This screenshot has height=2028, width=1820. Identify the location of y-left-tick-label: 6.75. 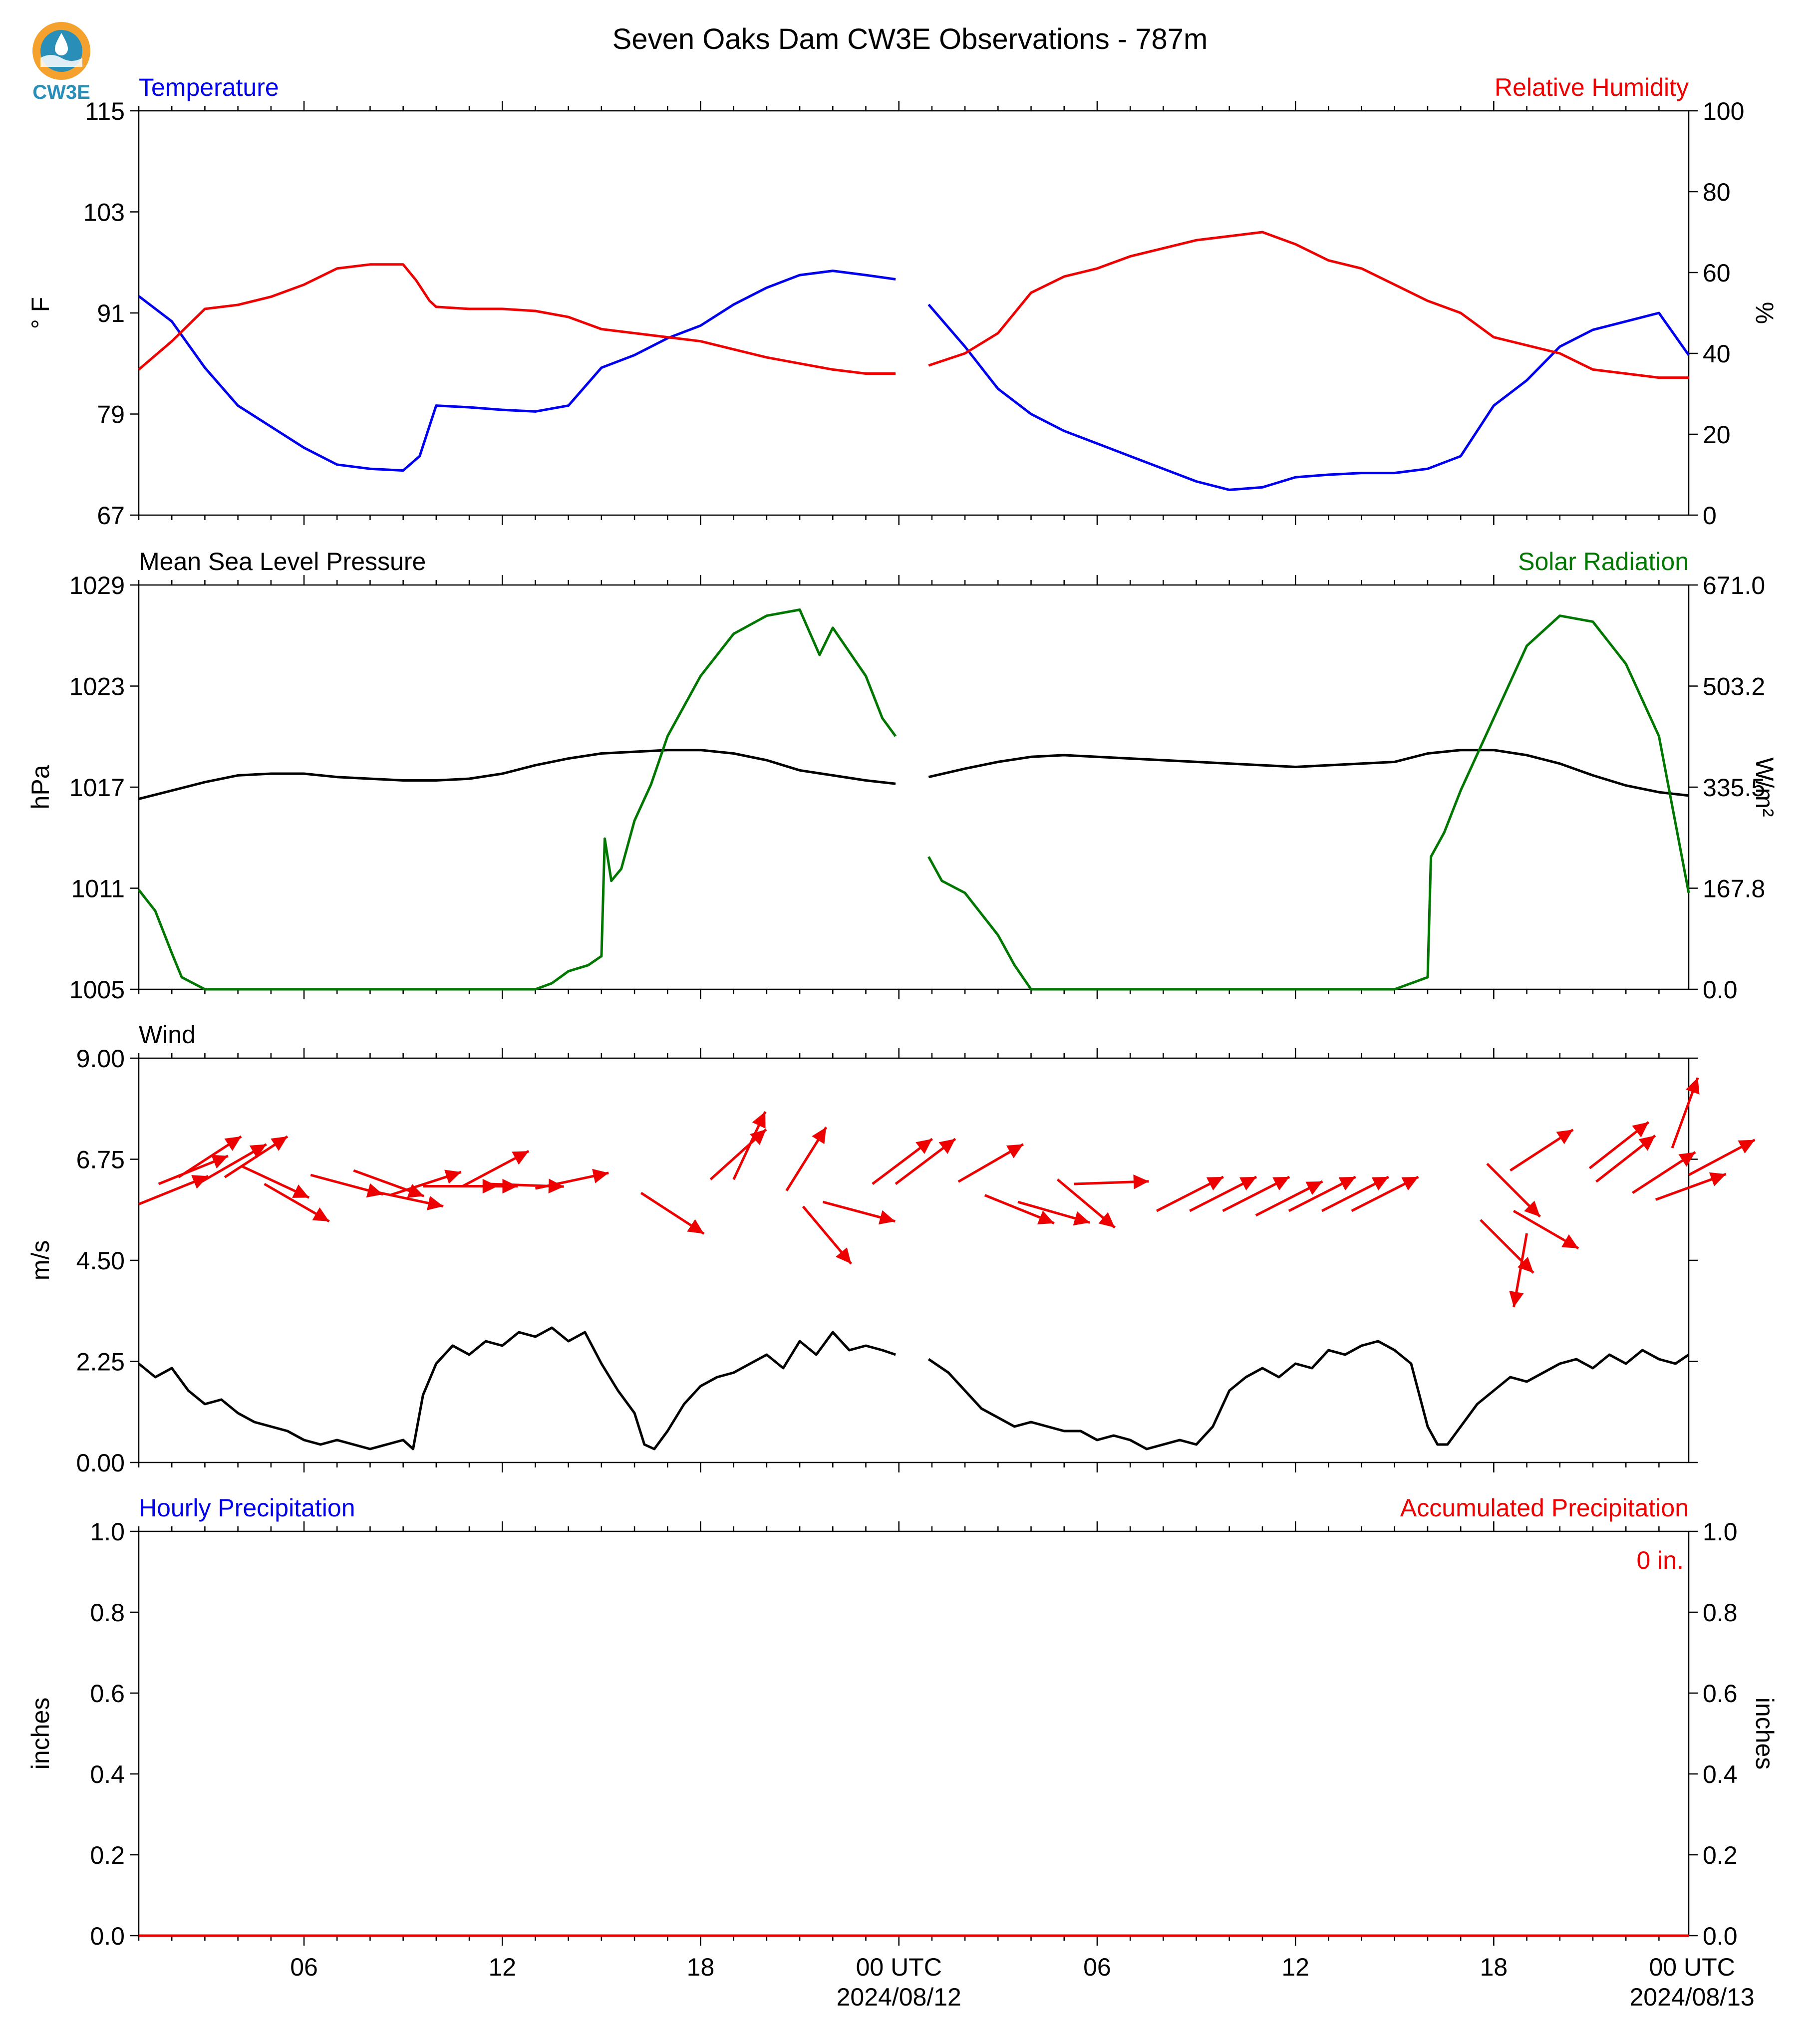
(100, 1160).